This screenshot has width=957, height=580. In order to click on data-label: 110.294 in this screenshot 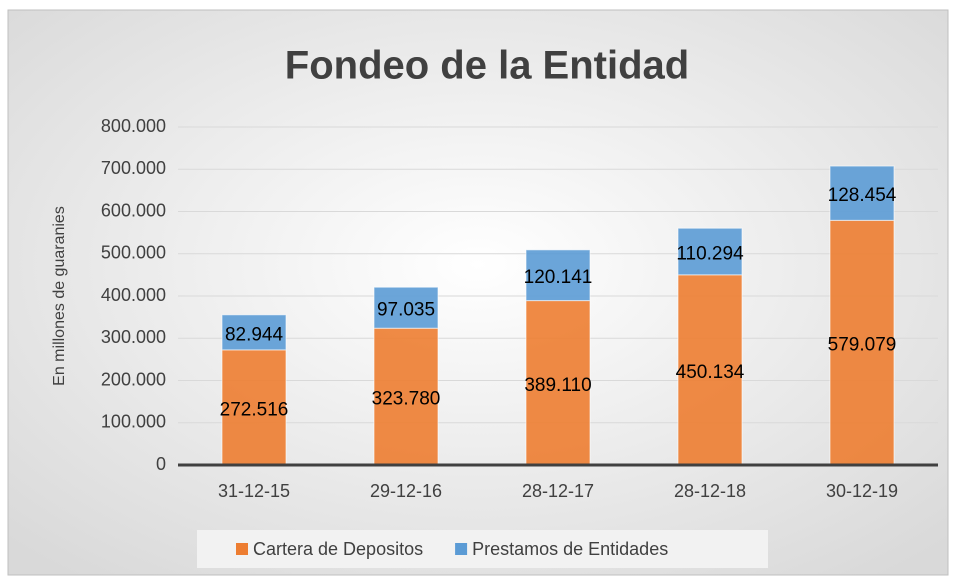, I will do `click(710, 254)`.